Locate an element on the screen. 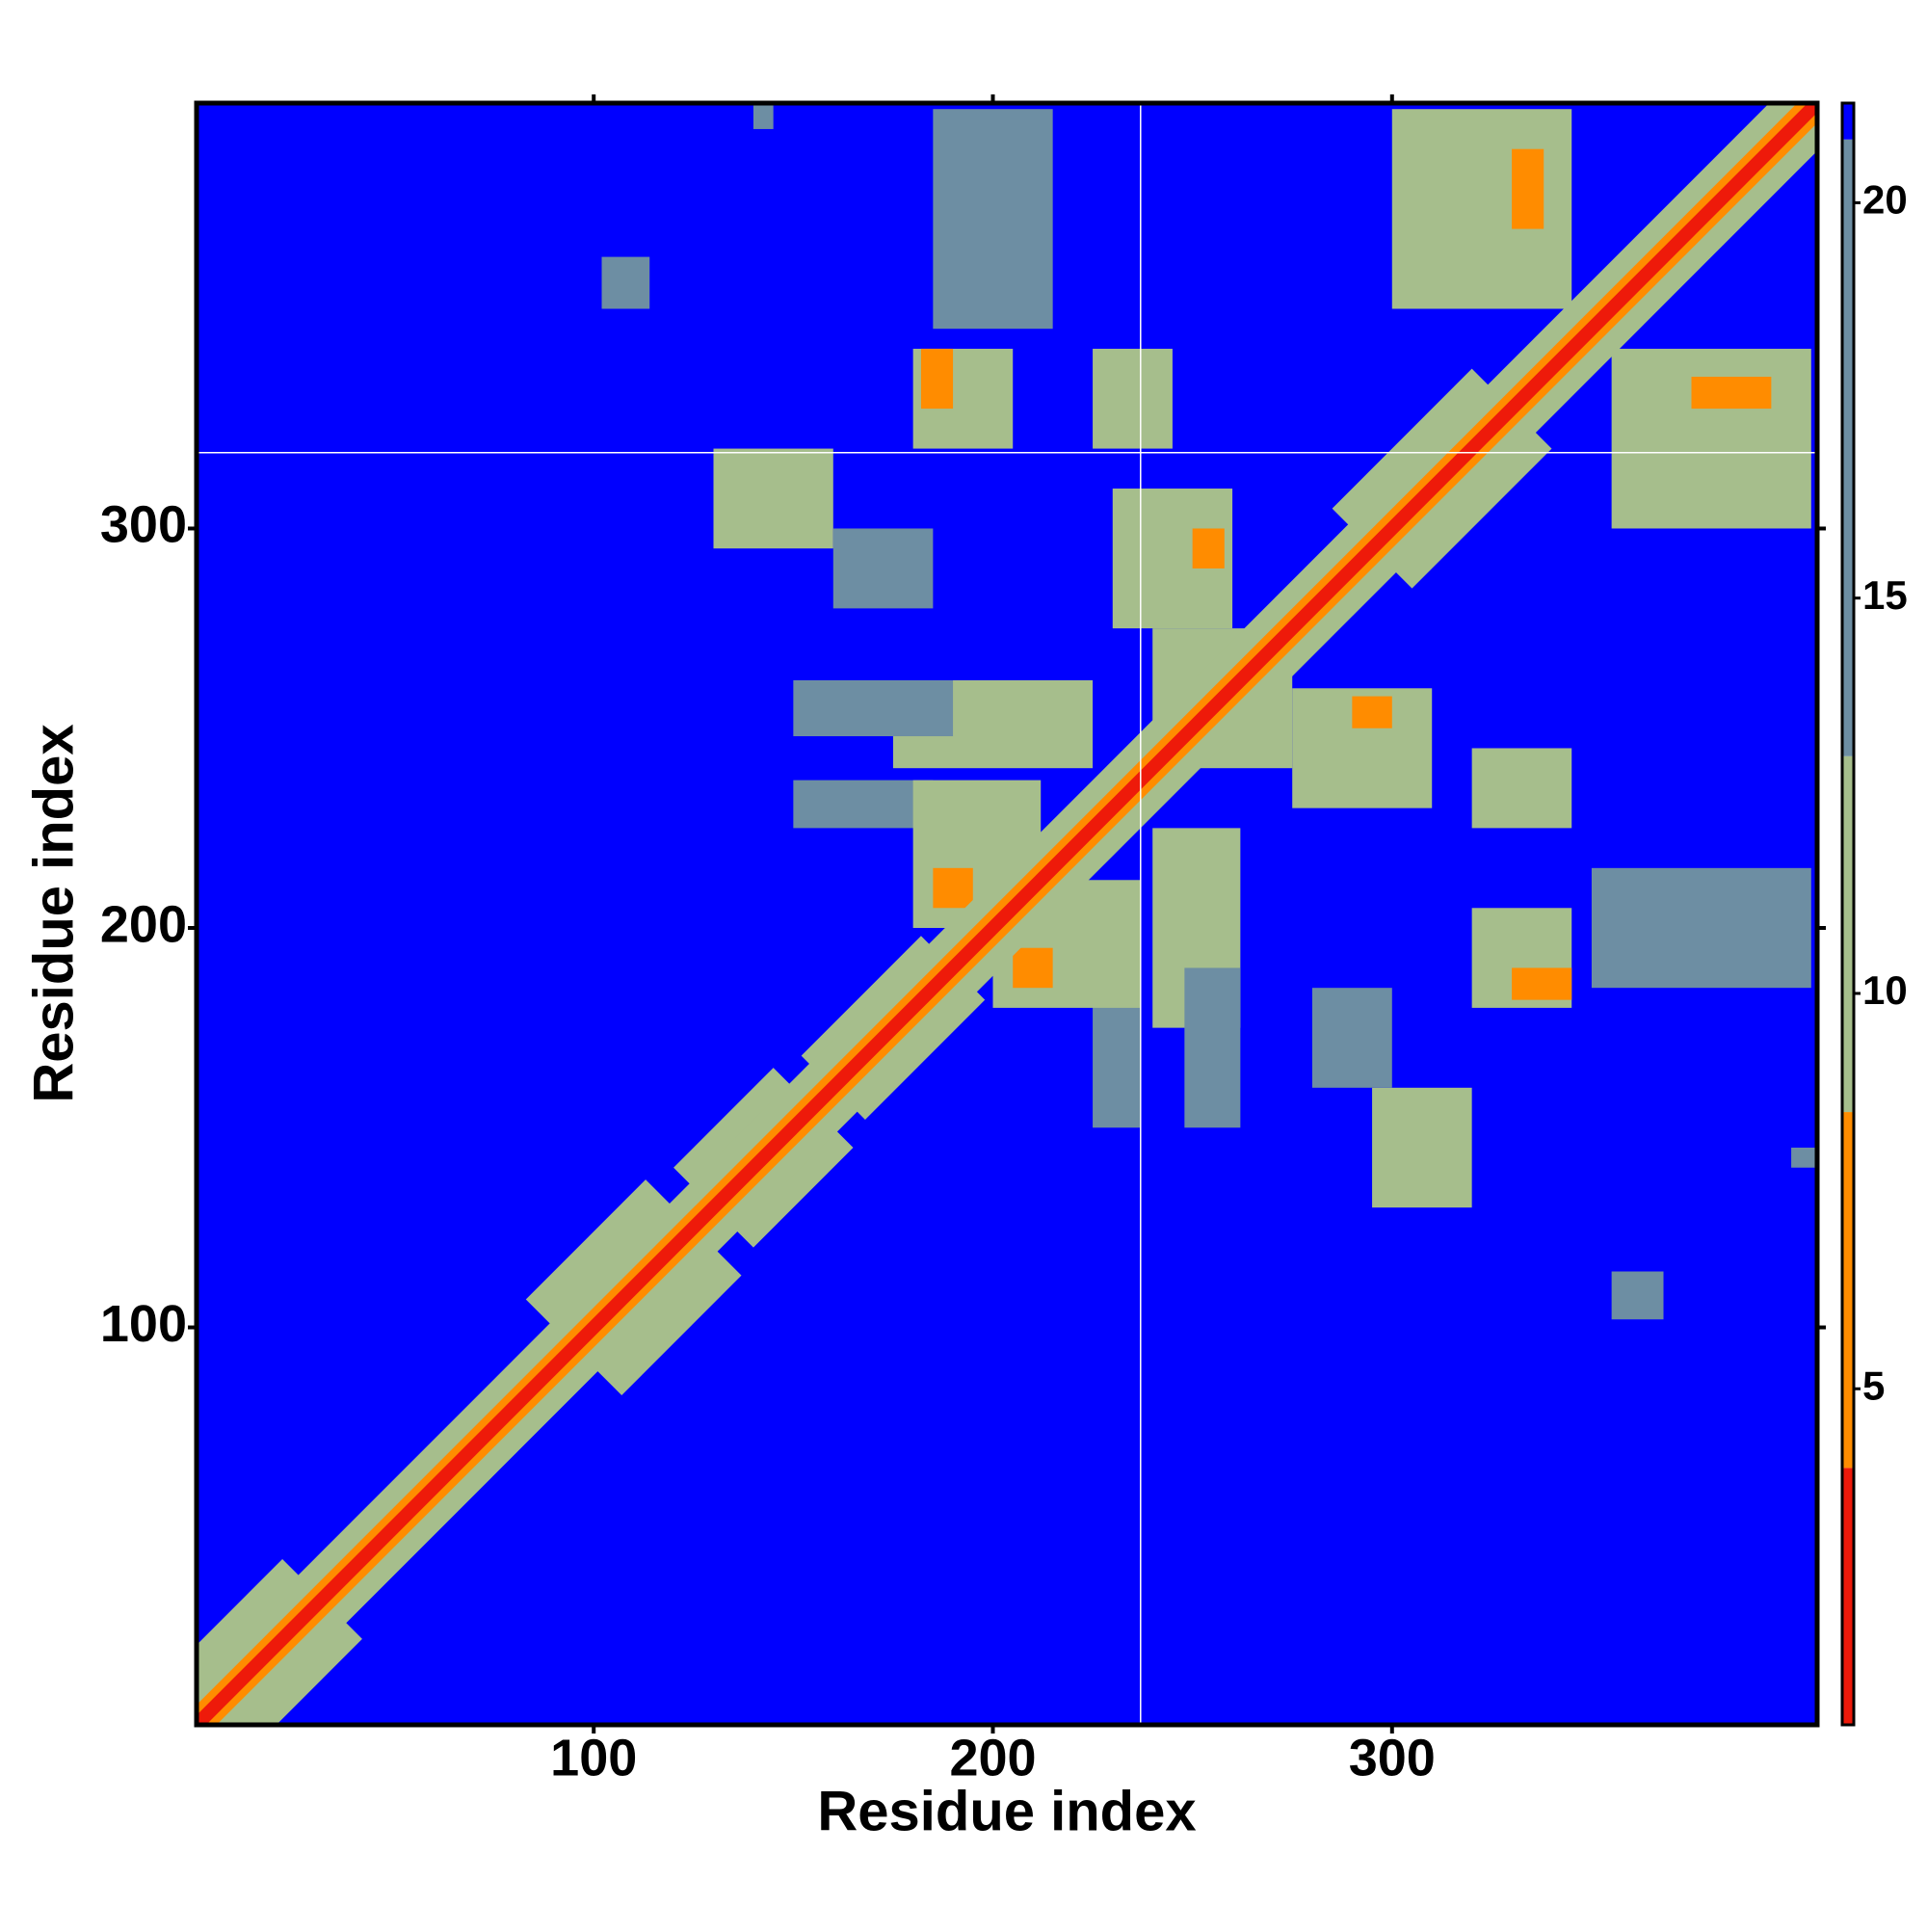 This screenshot has width=1927, height=1932. x-tick-label: 300 is located at coordinates (1393, 1757).